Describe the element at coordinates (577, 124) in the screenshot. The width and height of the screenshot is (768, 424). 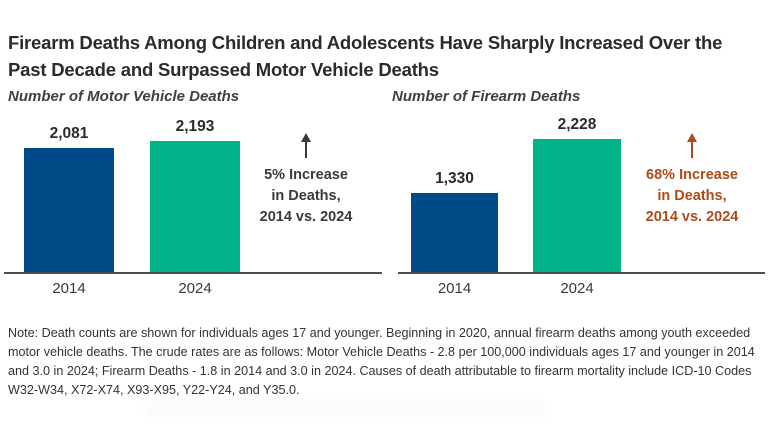
I see `bar-value-label: 2,228` at that location.